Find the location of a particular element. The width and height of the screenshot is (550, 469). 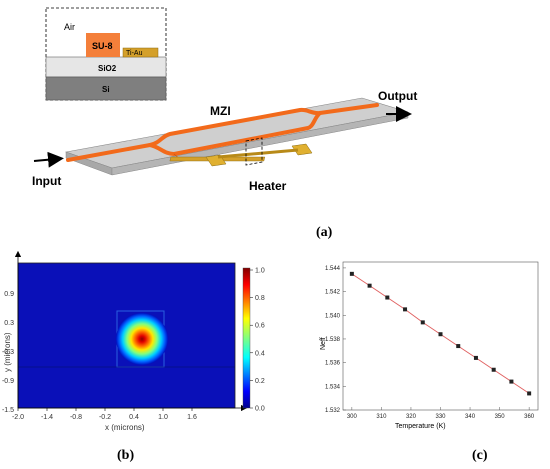

b-x-ticks: -2.0 -1.4 -0.8 -0.2 0.4 1.0 1.6 is located at coordinates (104, 414).